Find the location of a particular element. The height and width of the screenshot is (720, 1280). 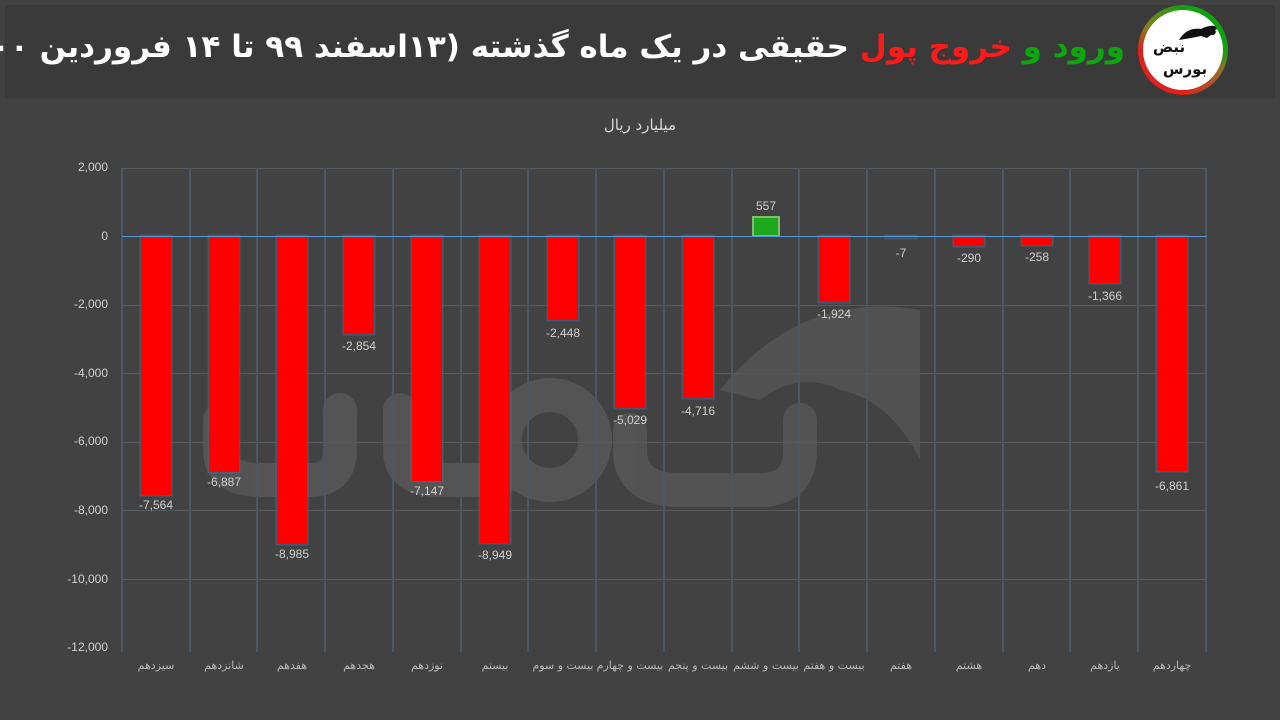

data-label: -7,564 is located at coordinates (156, 505).